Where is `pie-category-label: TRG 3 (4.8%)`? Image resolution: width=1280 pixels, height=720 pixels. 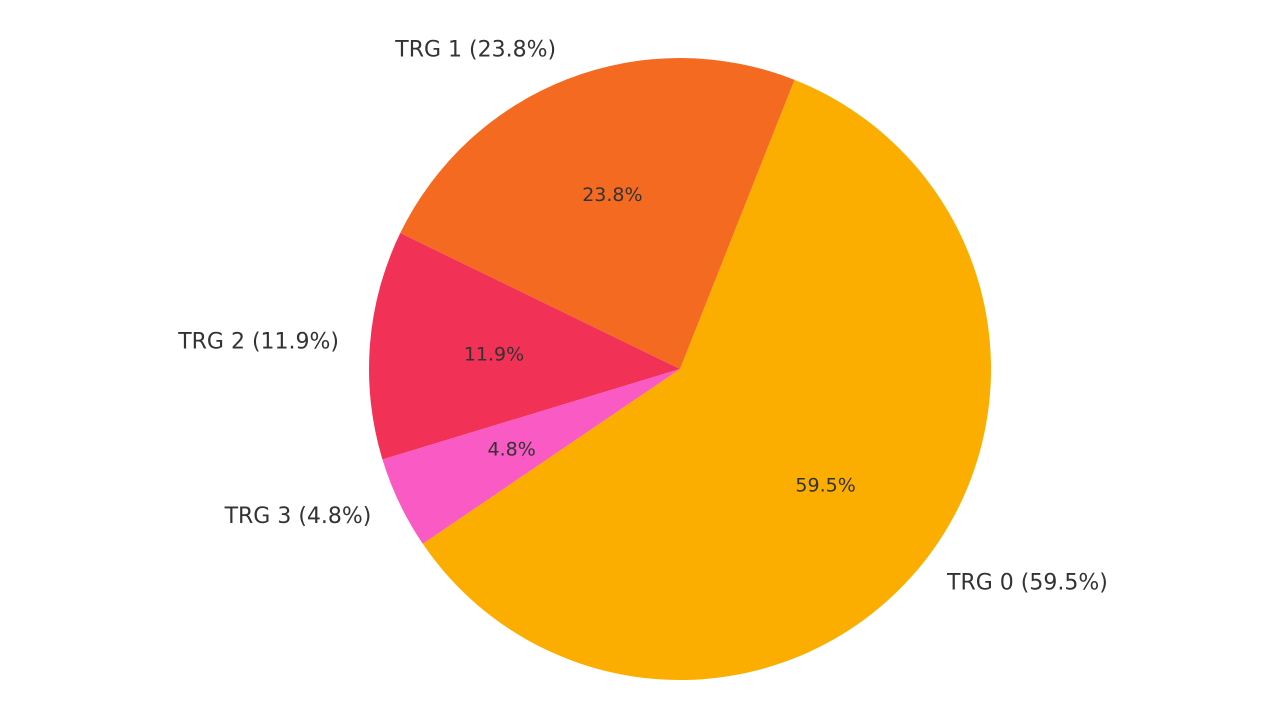 pie-category-label: TRG 3 (4.8%) is located at coordinates (298, 516).